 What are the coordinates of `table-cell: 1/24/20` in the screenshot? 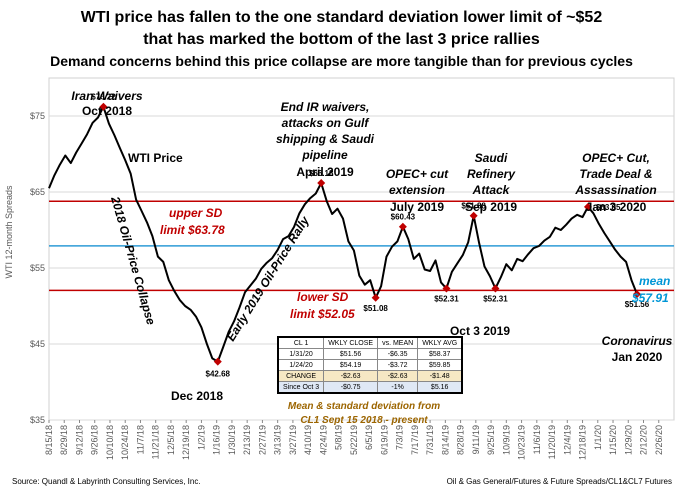 It's located at (301, 365).